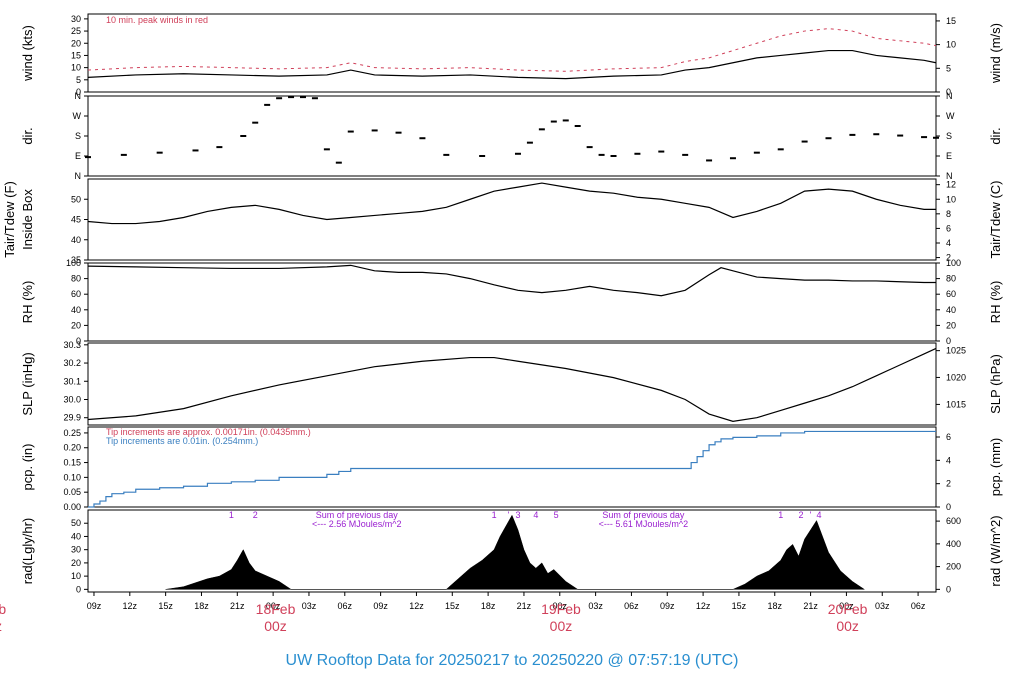  Describe the element at coordinates (27, 551) in the screenshot. I see `y-axis-label-left: rad(Lgly/hr)` at that location.